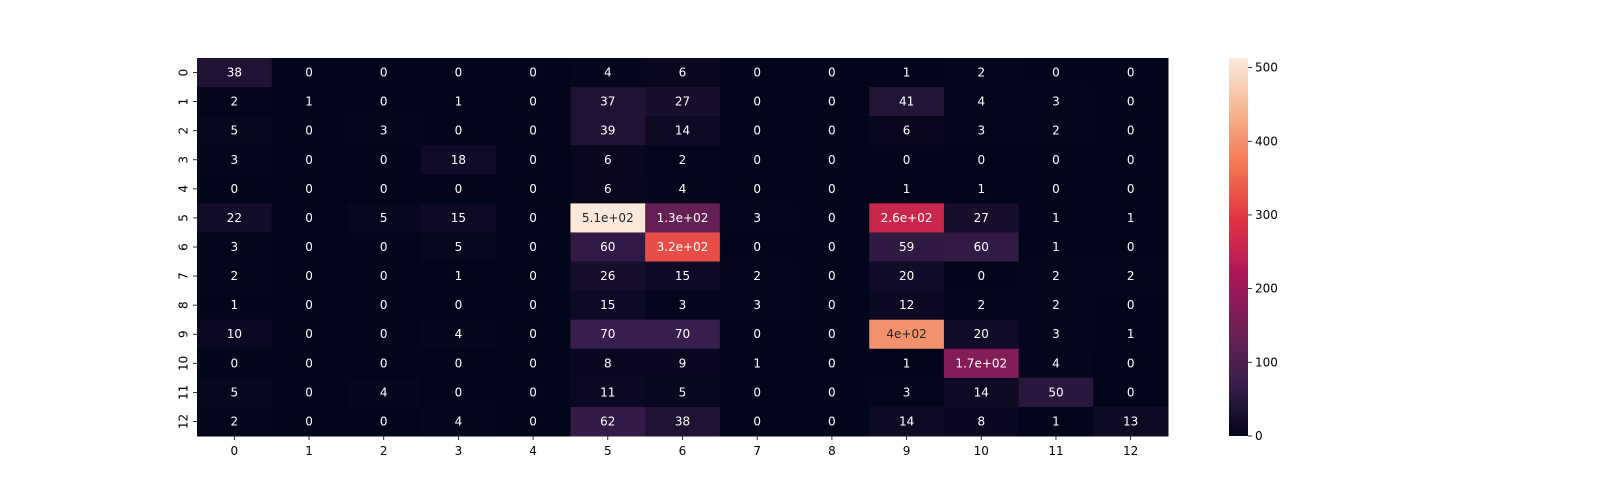 This screenshot has height=500, width=1600. I want to click on cell-value-label: 13, so click(1130, 421).